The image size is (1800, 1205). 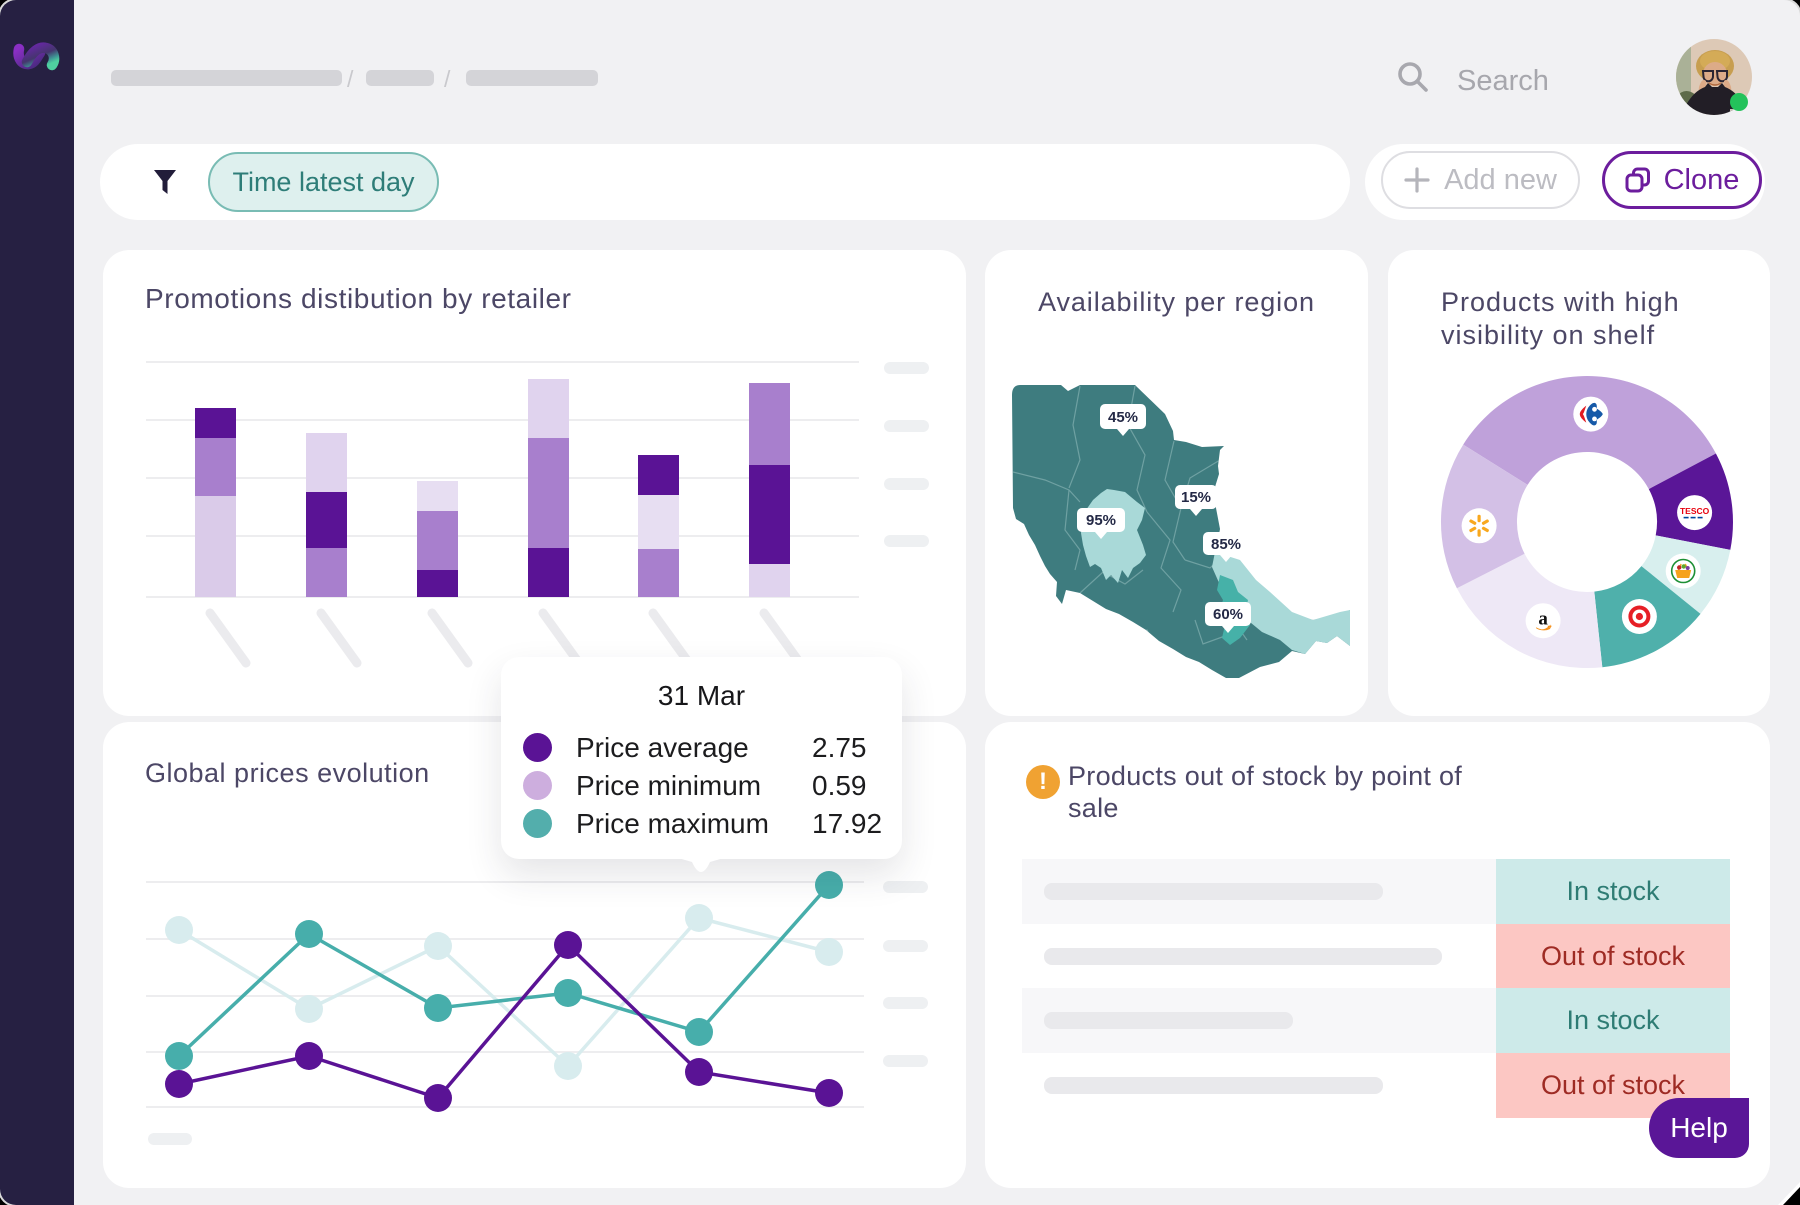 What do you see at coordinates (1695, 511) in the screenshot?
I see `svg-text: TESCO` at bounding box center [1695, 511].